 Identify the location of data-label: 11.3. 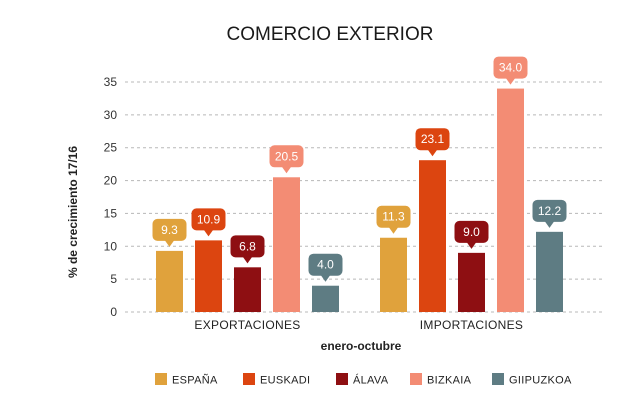
(393, 219).